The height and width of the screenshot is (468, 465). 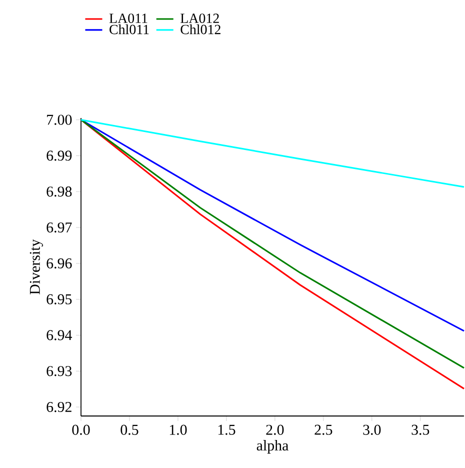 I want to click on y-tick-label: 7.00, so click(x=59, y=119).